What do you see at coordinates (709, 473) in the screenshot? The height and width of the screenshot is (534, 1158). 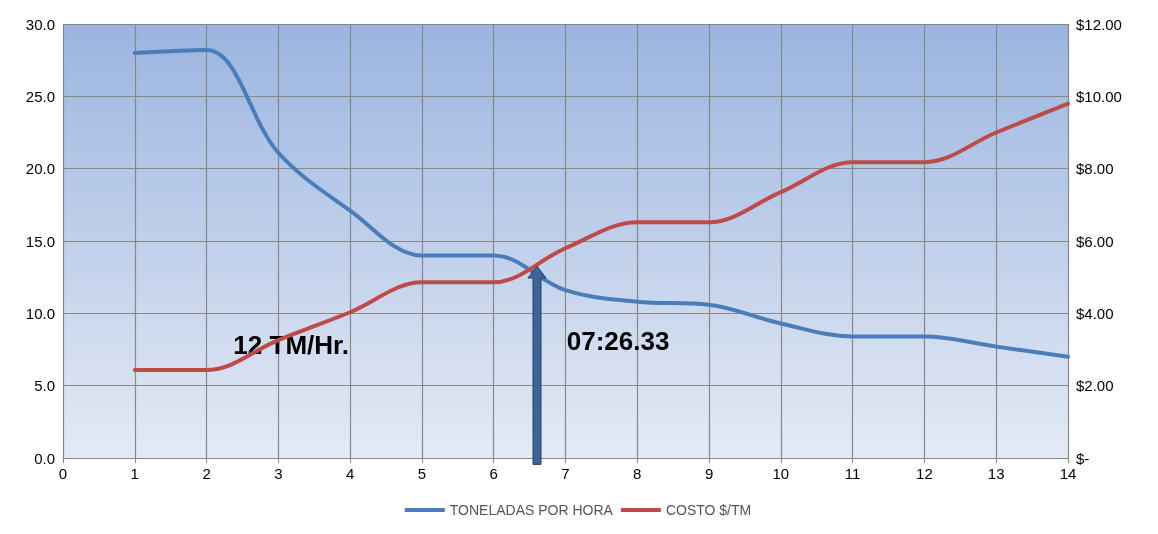 I see `x-tick-label: 9` at bounding box center [709, 473].